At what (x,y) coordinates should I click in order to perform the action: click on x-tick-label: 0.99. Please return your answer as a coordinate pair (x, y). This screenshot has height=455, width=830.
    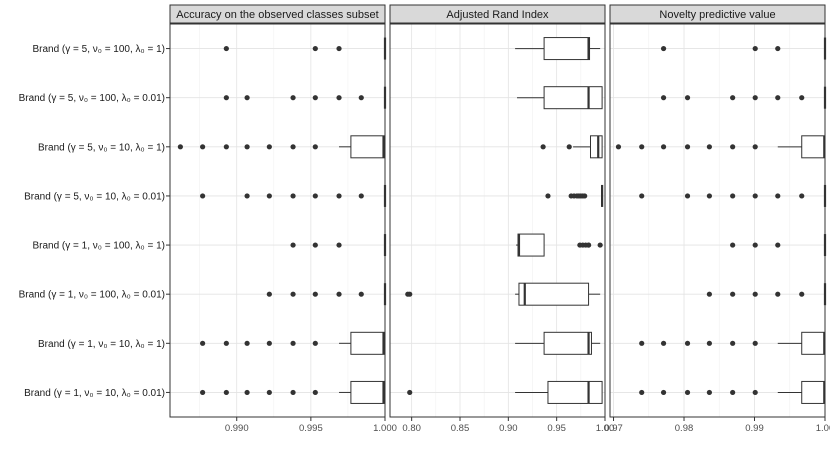
    Looking at the image, I should click on (754, 428).